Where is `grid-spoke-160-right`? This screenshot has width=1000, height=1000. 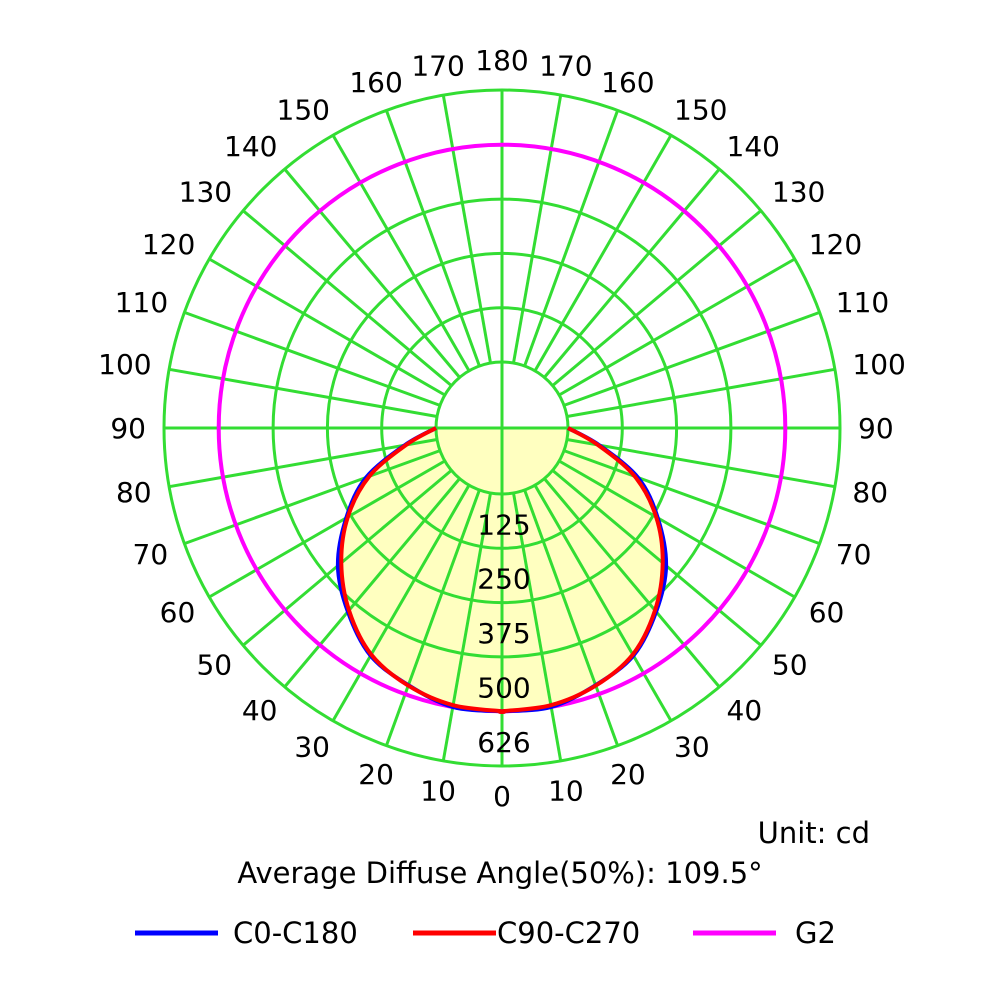 grid-spoke-160-right is located at coordinates (571, 238).